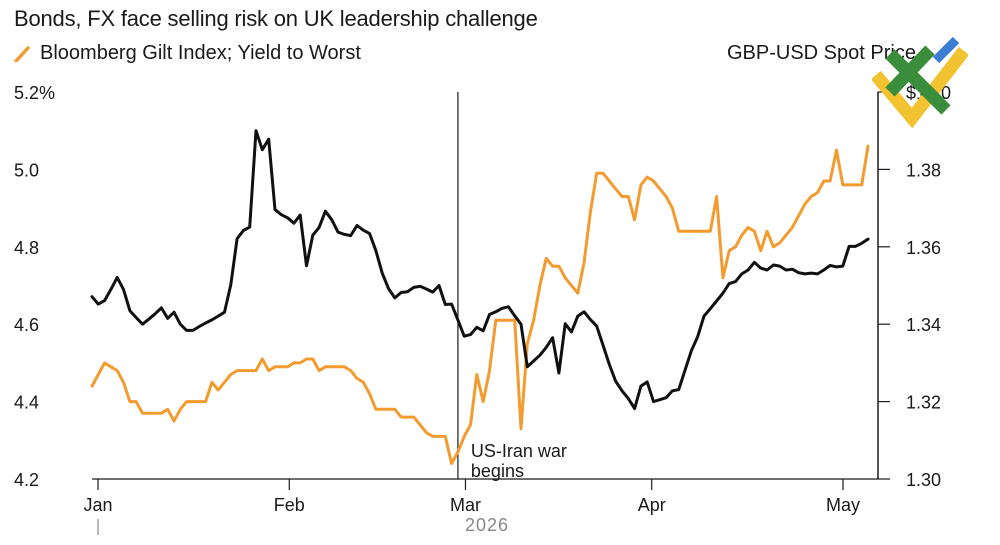 The width and height of the screenshot is (1000, 545). Describe the element at coordinates (26, 480) in the screenshot. I see `left-tick-label: 4.2` at that location.